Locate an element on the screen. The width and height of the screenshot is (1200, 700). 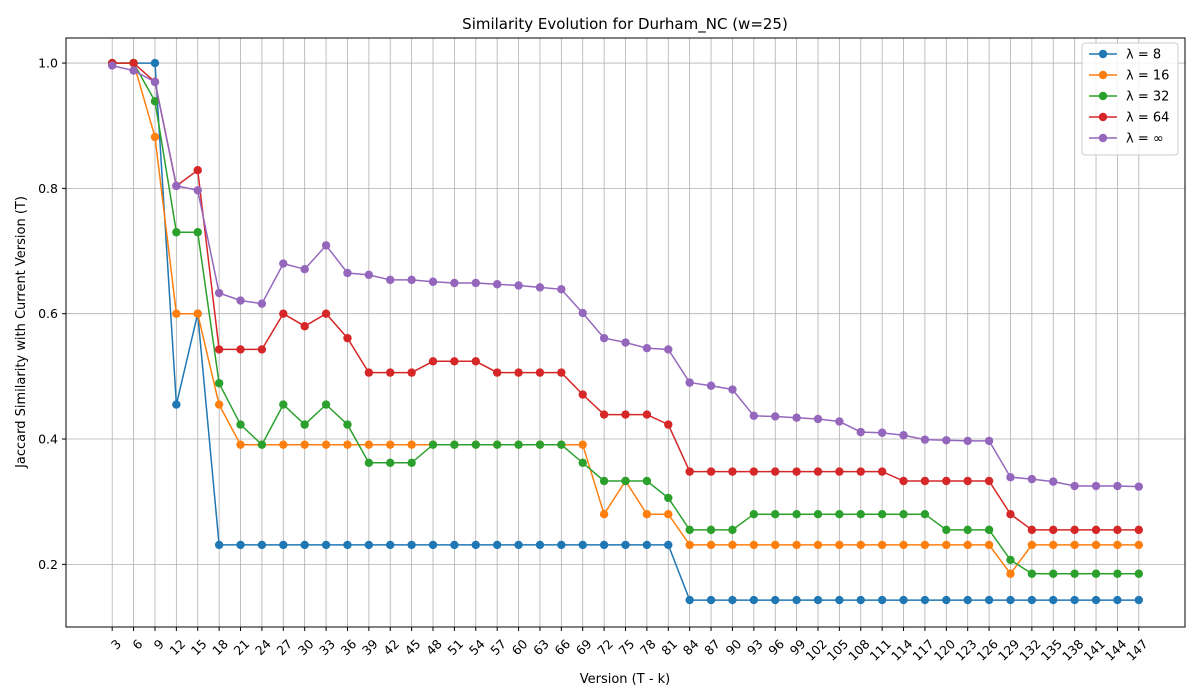
x-tick-label: 60 is located at coordinates (520, 647).